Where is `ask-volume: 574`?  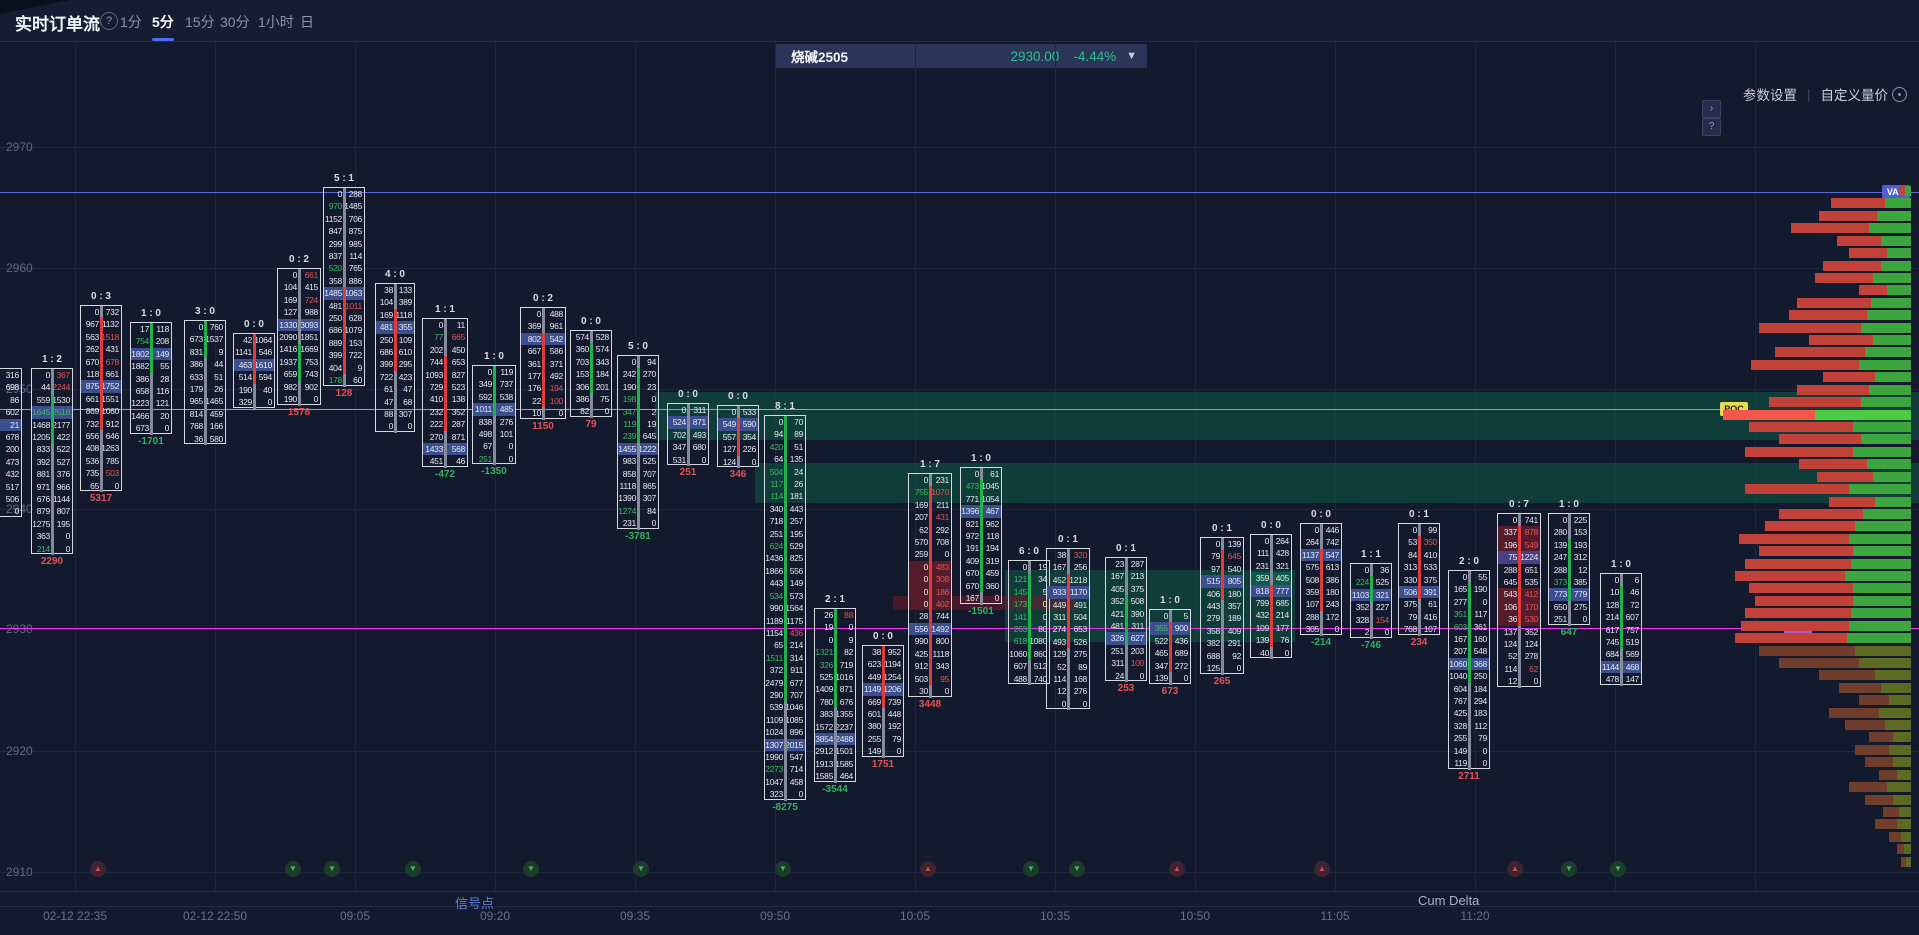 ask-volume: 574 is located at coordinates (602, 349).